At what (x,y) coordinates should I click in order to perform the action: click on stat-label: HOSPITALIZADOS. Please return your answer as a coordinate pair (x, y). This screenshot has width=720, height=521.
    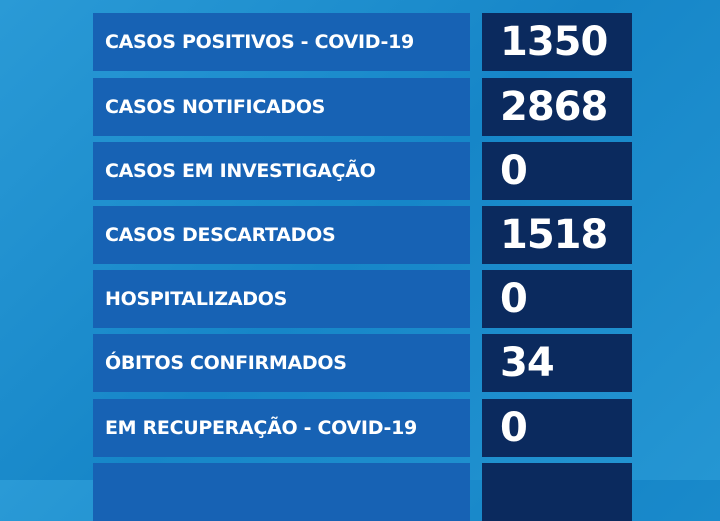
    Looking at the image, I should click on (281, 299).